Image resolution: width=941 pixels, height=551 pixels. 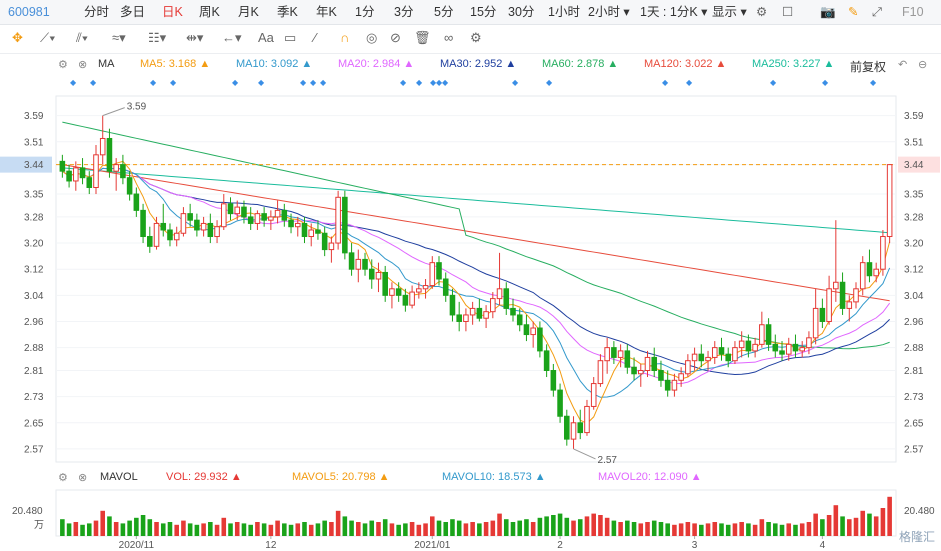 I want to click on camera-icon: 📷, so click(x=828, y=12).